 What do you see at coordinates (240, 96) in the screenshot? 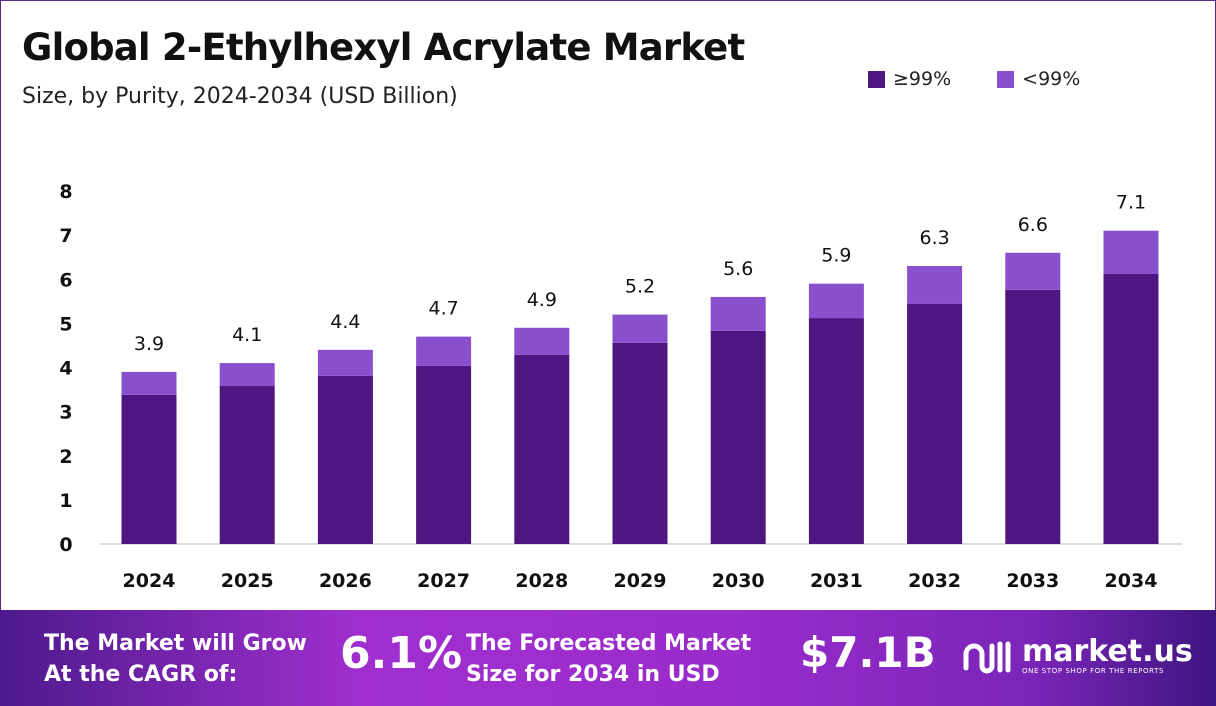
I see `chart-subtitle: Size, by Purity, 2024-2034 (USD Billion)` at bounding box center [240, 96].